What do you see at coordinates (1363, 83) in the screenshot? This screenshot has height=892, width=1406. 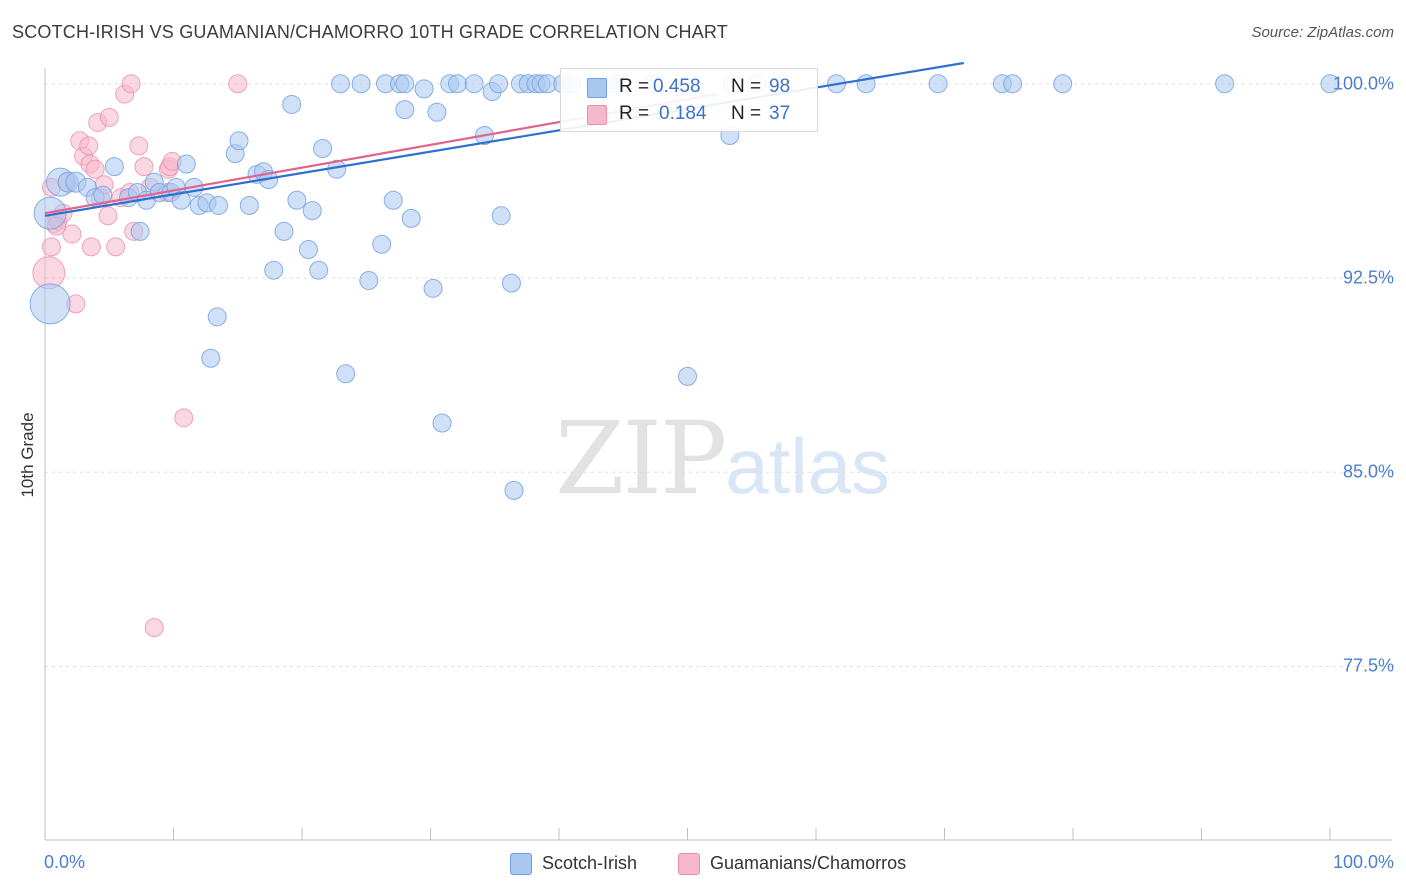 I see `y-tick-label: 100.0%` at bounding box center [1363, 83].